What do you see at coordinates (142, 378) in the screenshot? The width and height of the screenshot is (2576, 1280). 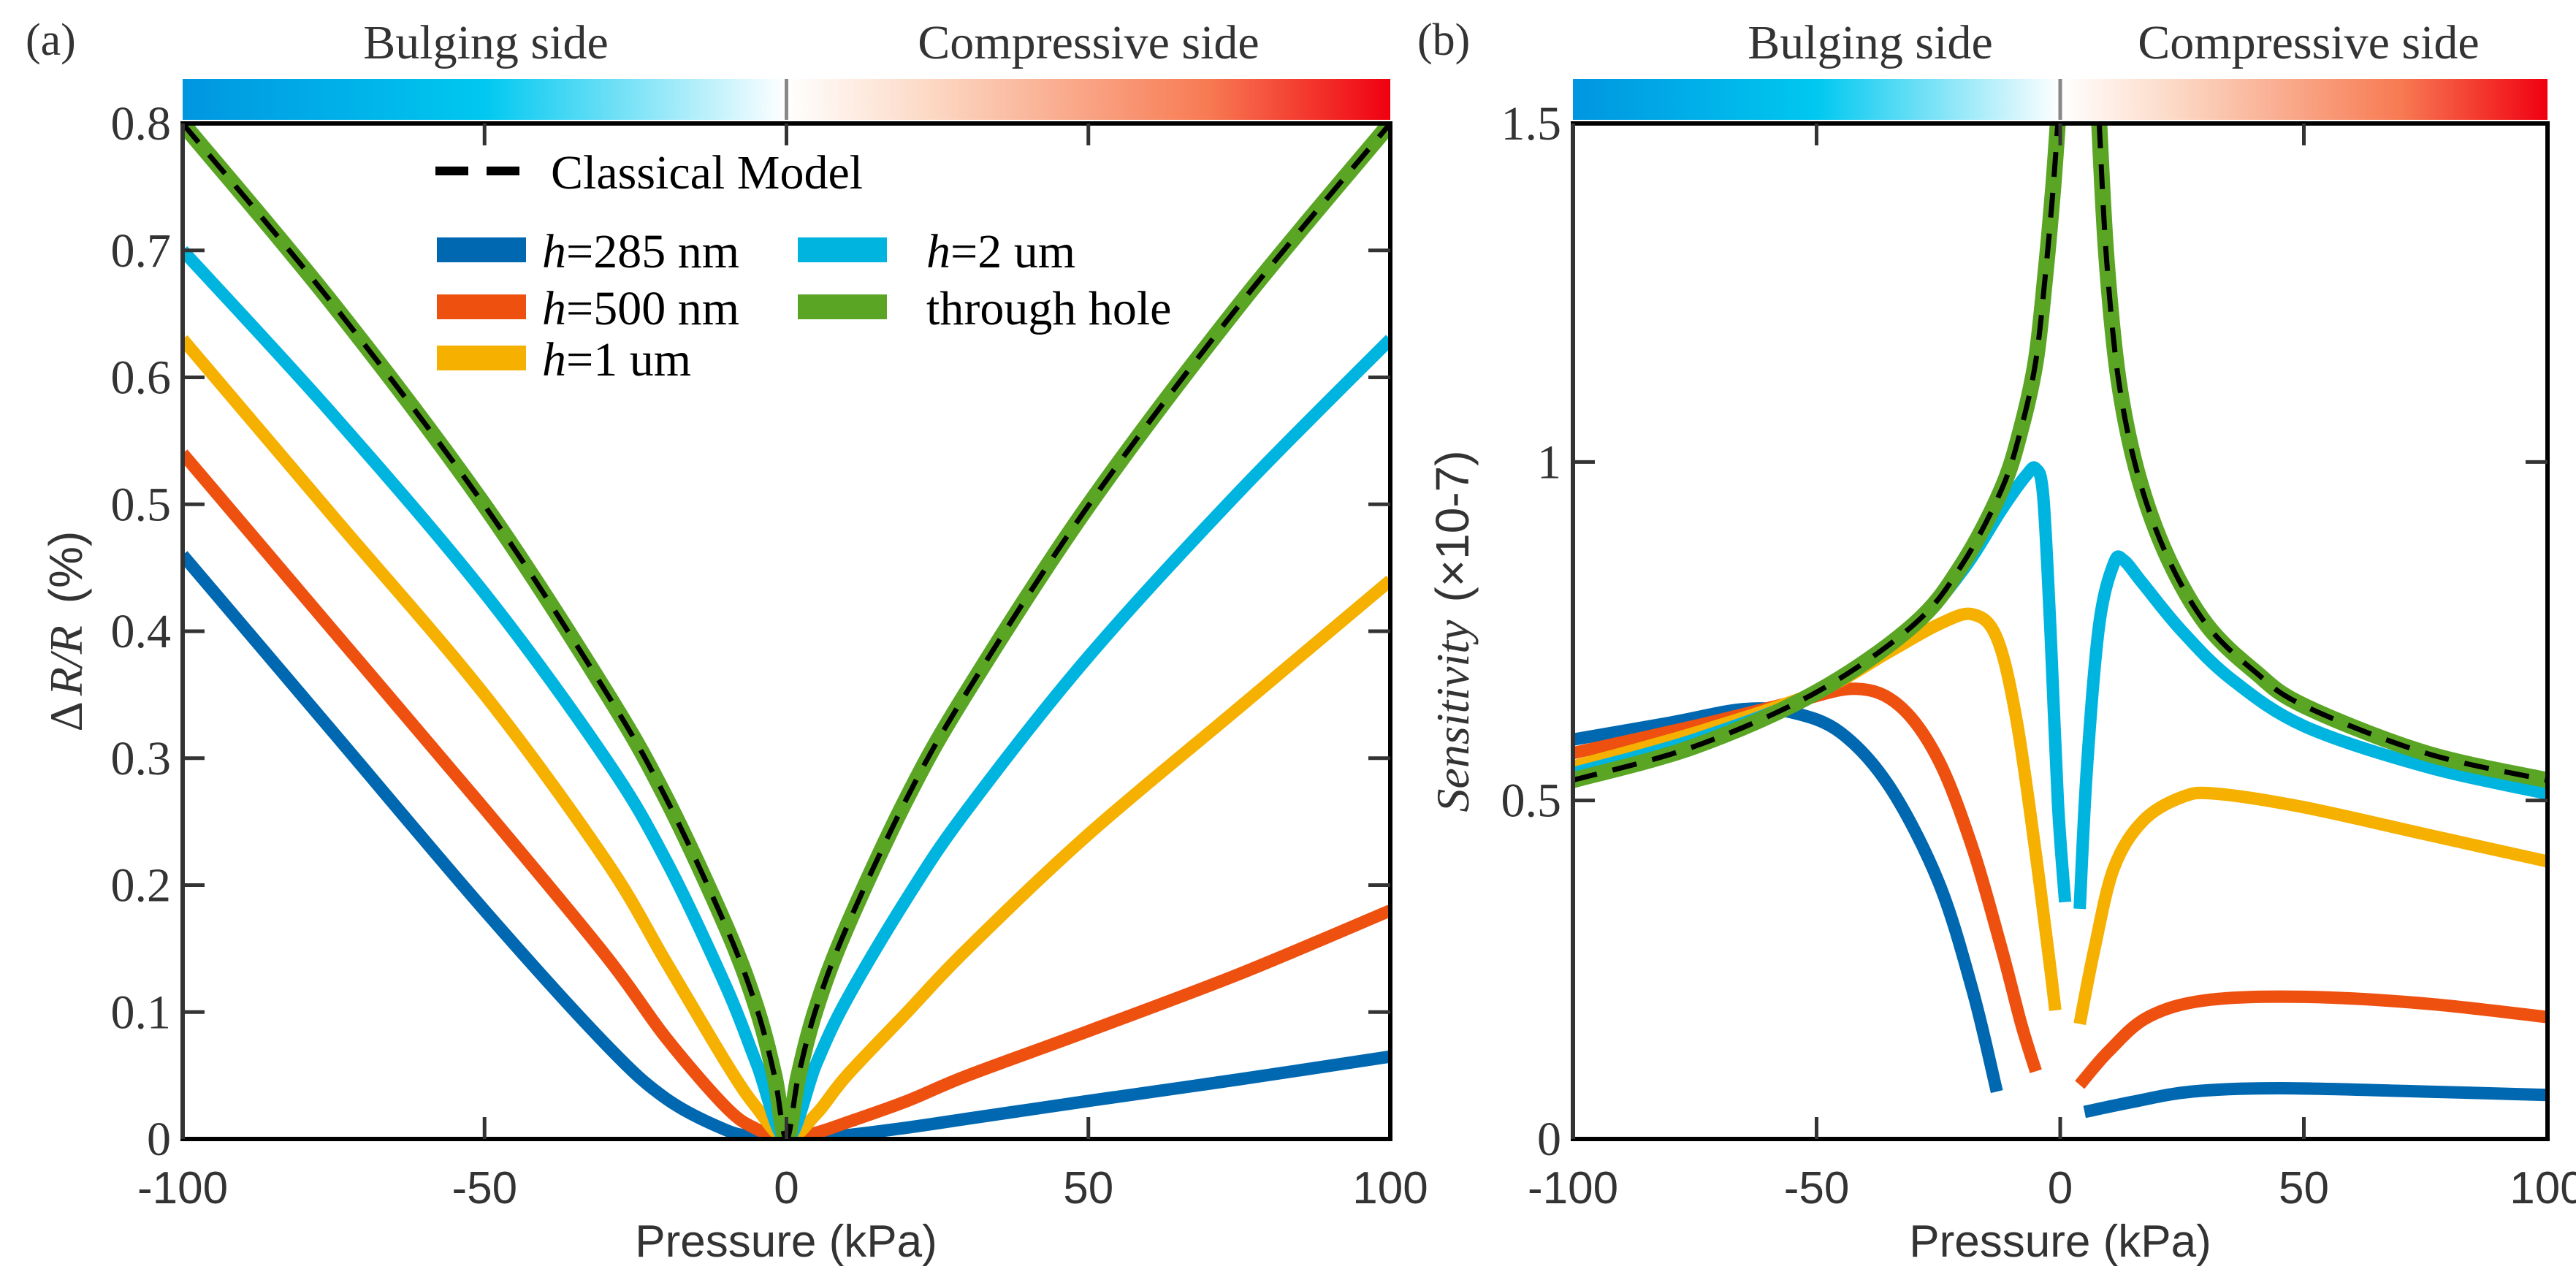 I see `y-tick-label: 0.6` at bounding box center [142, 378].